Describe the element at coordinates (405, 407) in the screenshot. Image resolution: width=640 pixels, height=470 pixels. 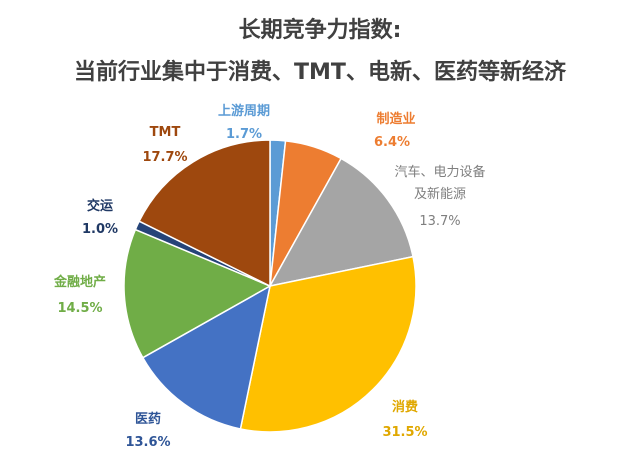
I see `slice-label: 消费` at that location.